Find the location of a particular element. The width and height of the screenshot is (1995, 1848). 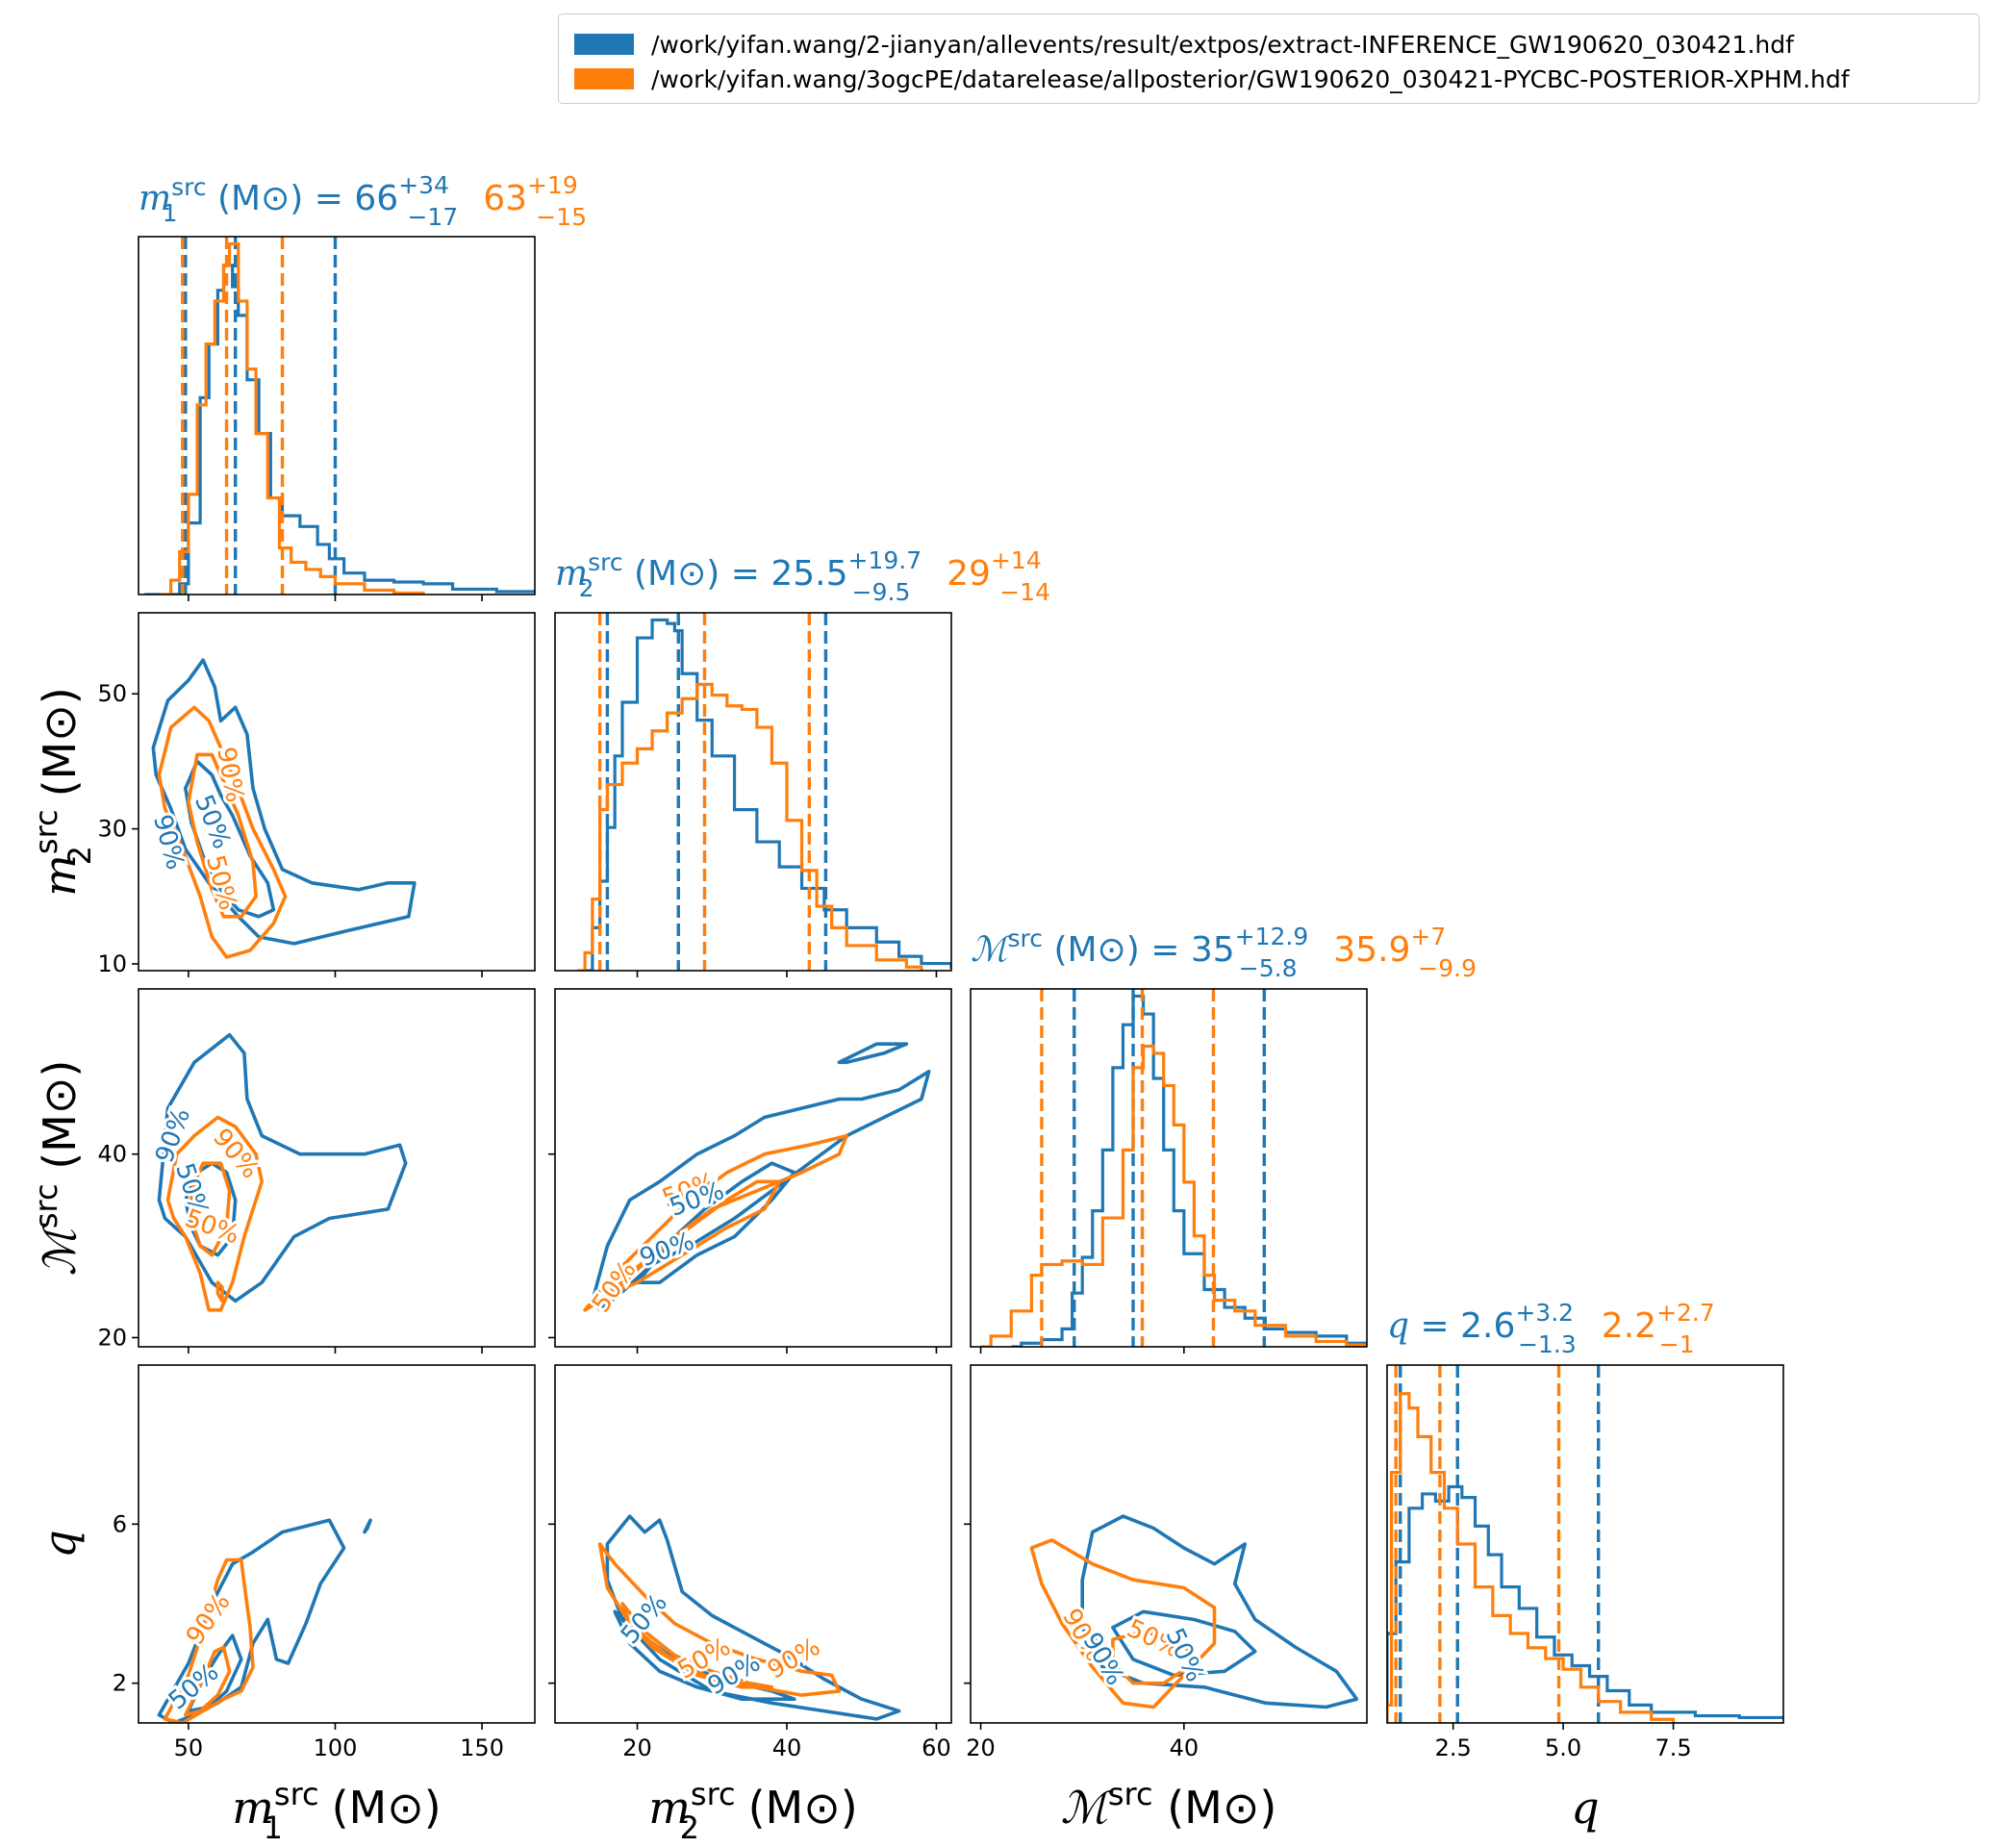

title-symbol: m is located at coordinates (155, 198).